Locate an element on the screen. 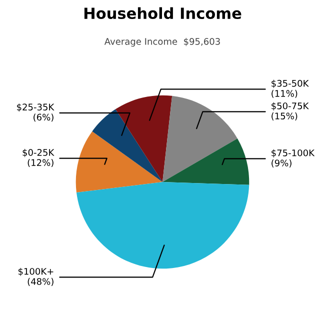 This screenshot has width=325, height=325. chart-subtitle: Average Income $95,603 is located at coordinates (162, 42).